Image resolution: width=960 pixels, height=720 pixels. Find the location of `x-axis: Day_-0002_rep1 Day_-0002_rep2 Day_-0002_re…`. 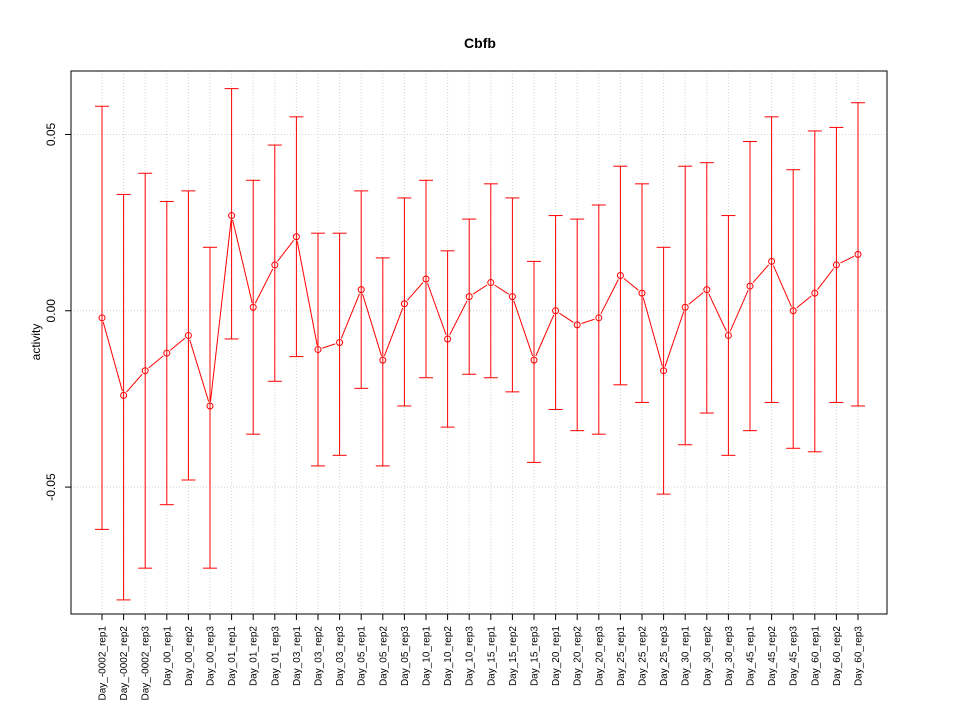

x-axis: Day_-0002_rep1 Day_-0002_rep2 Day_-0002_re… is located at coordinates (481, 657).